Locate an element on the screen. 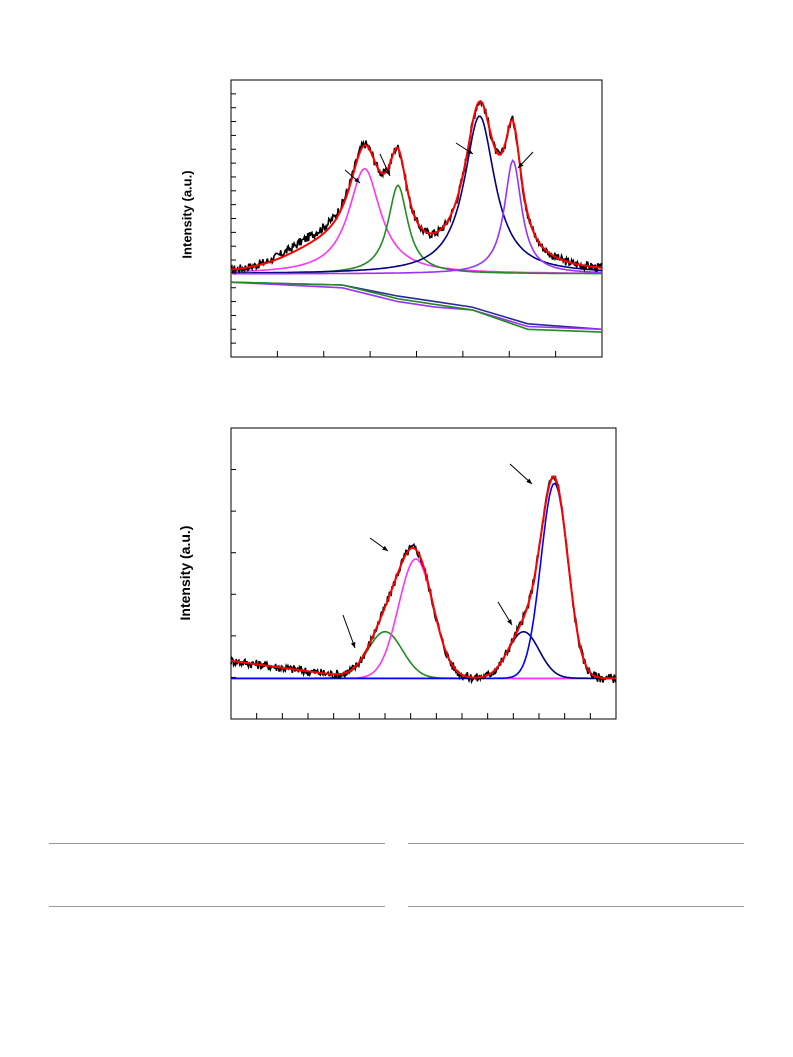 This screenshot has width=793, height=1057. experimental-data-line is located at coordinates (423, 579).